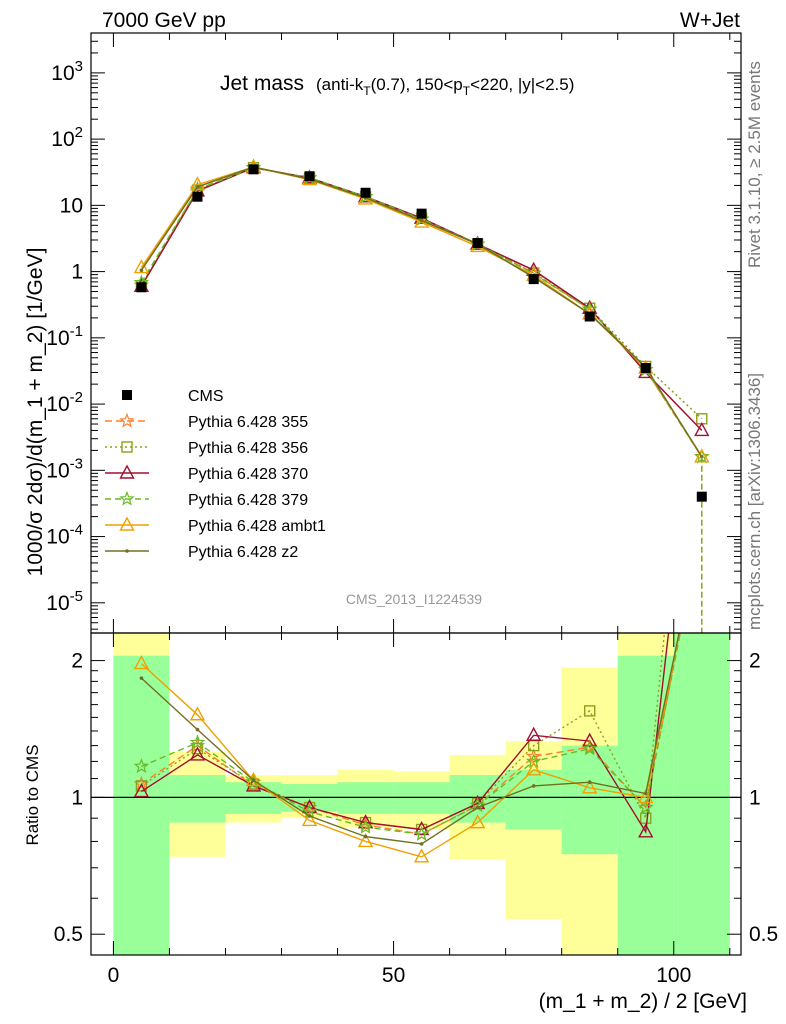 The image size is (786, 1024). What do you see at coordinates (67, 71) in the screenshot?
I see `y-tick-label: 10³` at bounding box center [67, 71].